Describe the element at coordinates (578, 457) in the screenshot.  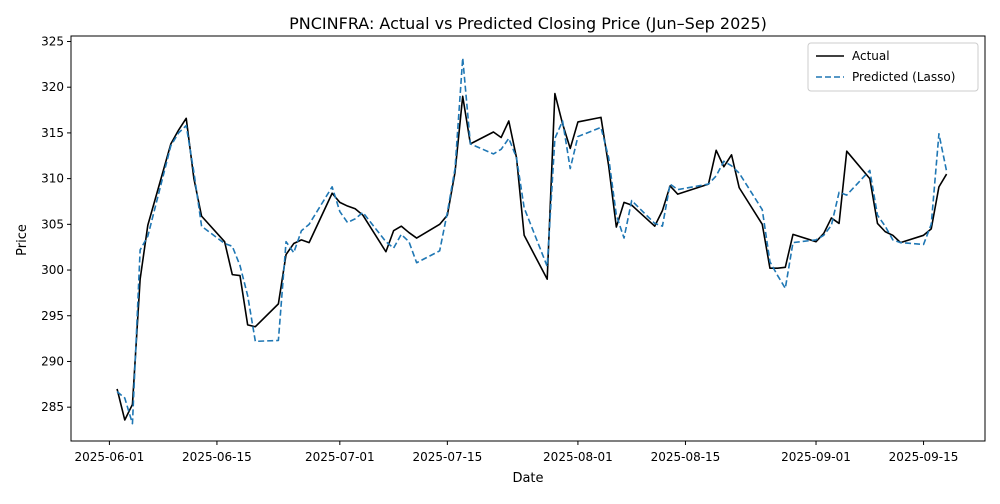
I see `x-tick-label: 2025-08-01` at that location.